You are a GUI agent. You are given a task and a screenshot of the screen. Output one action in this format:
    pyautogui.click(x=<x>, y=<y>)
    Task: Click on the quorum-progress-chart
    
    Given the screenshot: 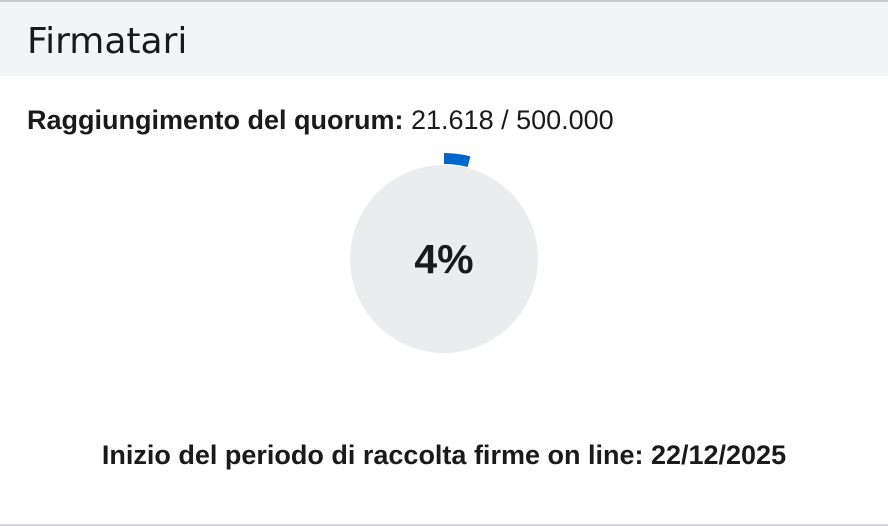 What is the action you would take?
    pyautogui.click(x=444, y=253)
    